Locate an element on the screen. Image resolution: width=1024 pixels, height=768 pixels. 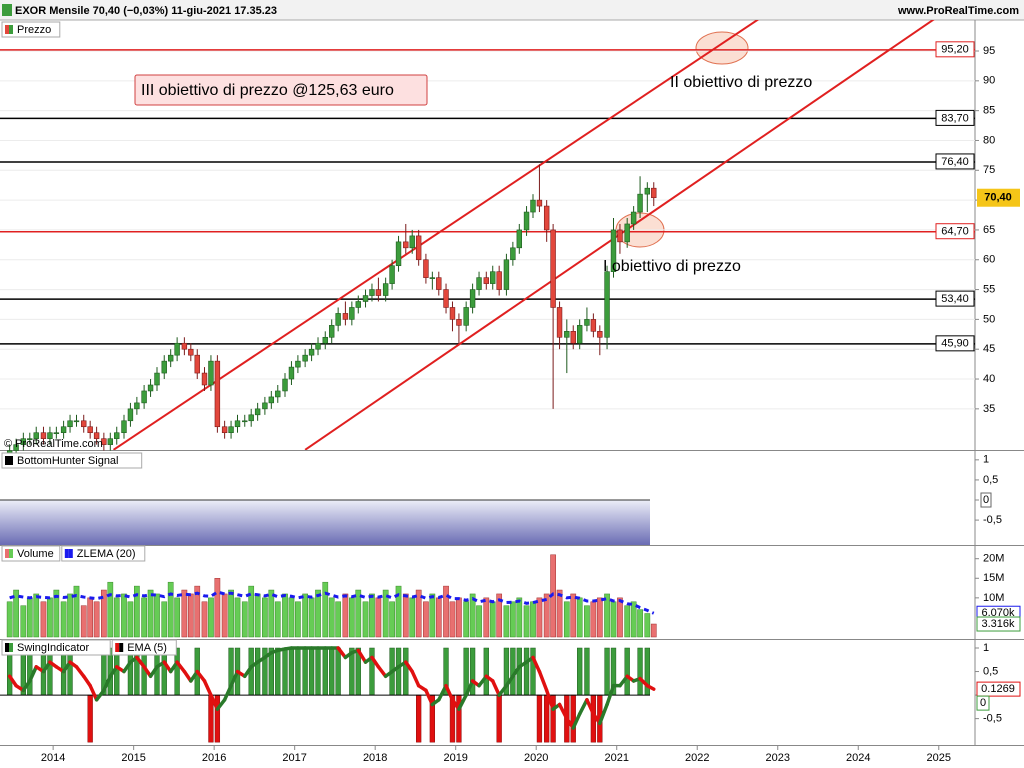
y-tick-label: 75 is located at coordinates (989, 170).